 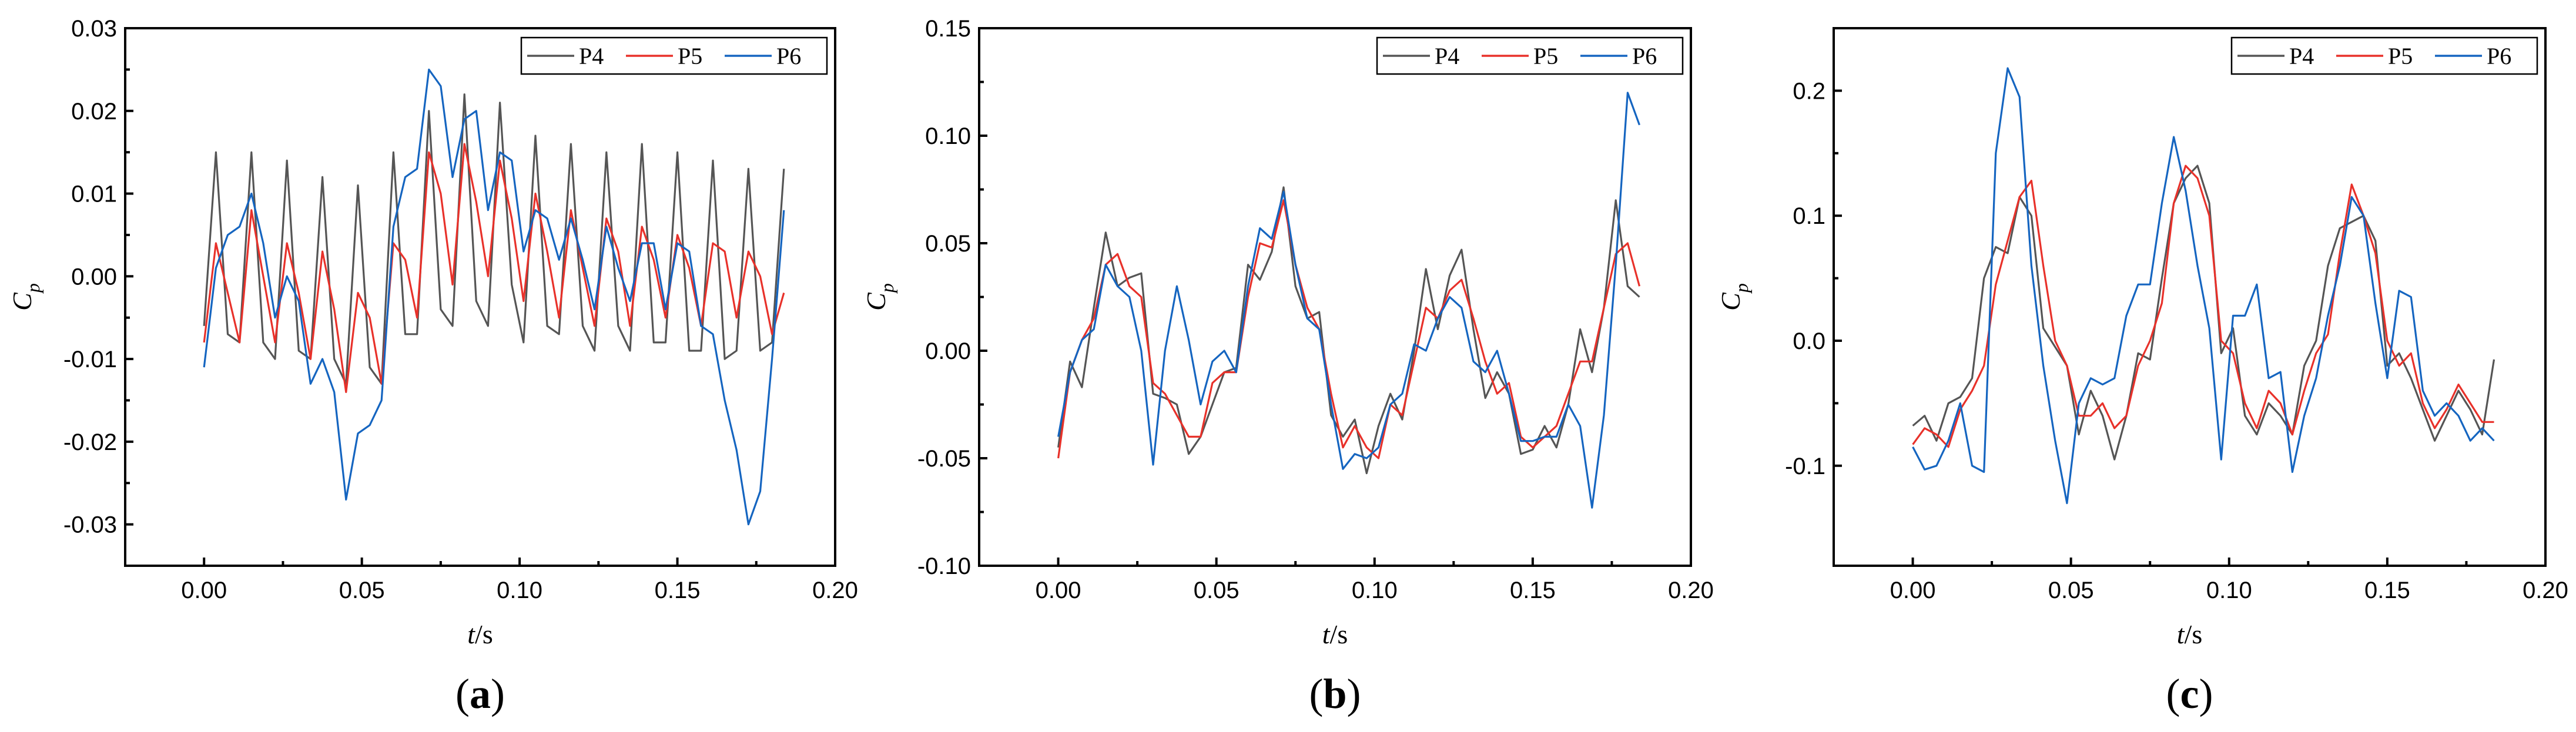 What do you see at coordinates (1805, 466) in the screenshot?
I see `y-tick-label: -0.1` at bounding box center [1805, 466].